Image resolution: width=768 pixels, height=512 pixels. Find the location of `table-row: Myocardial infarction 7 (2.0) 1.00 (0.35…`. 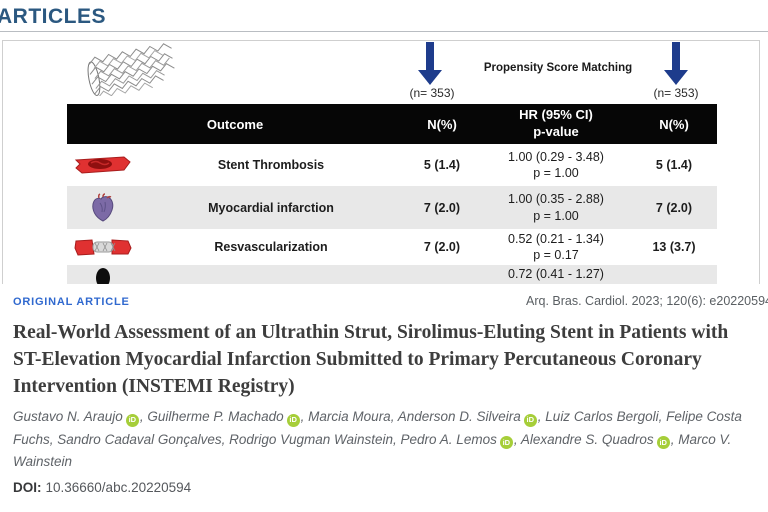

table-row: Myocardial infarction 7 (2.0) 1.00 (0.35… is located at coordinates (392, 207).